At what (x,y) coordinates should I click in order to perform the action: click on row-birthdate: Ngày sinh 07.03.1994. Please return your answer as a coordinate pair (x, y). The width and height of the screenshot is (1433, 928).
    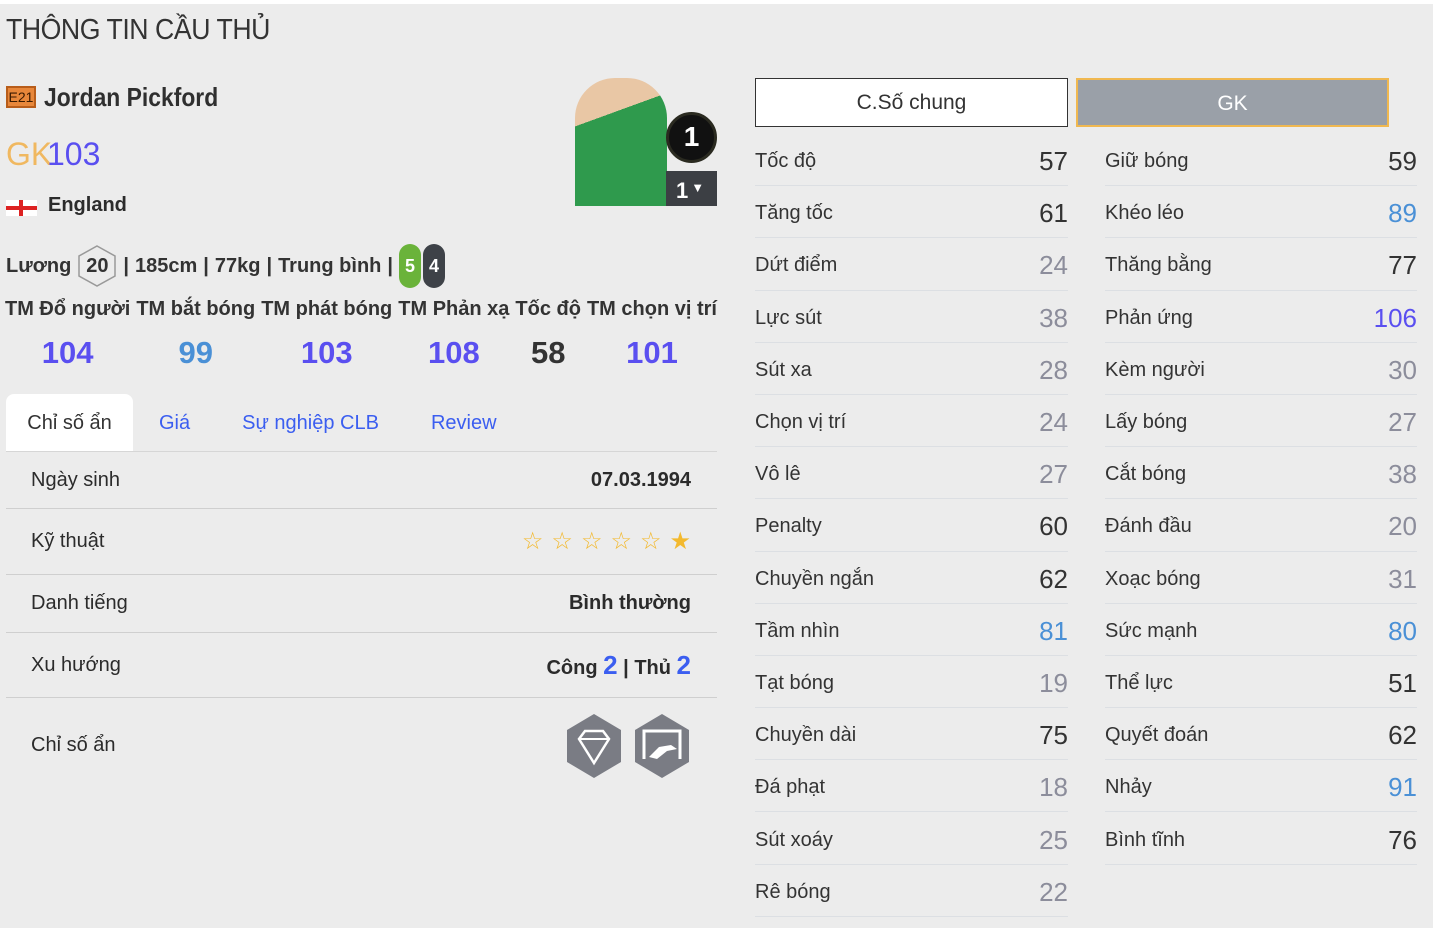
    Looking at the image, I should click on (361, 480).